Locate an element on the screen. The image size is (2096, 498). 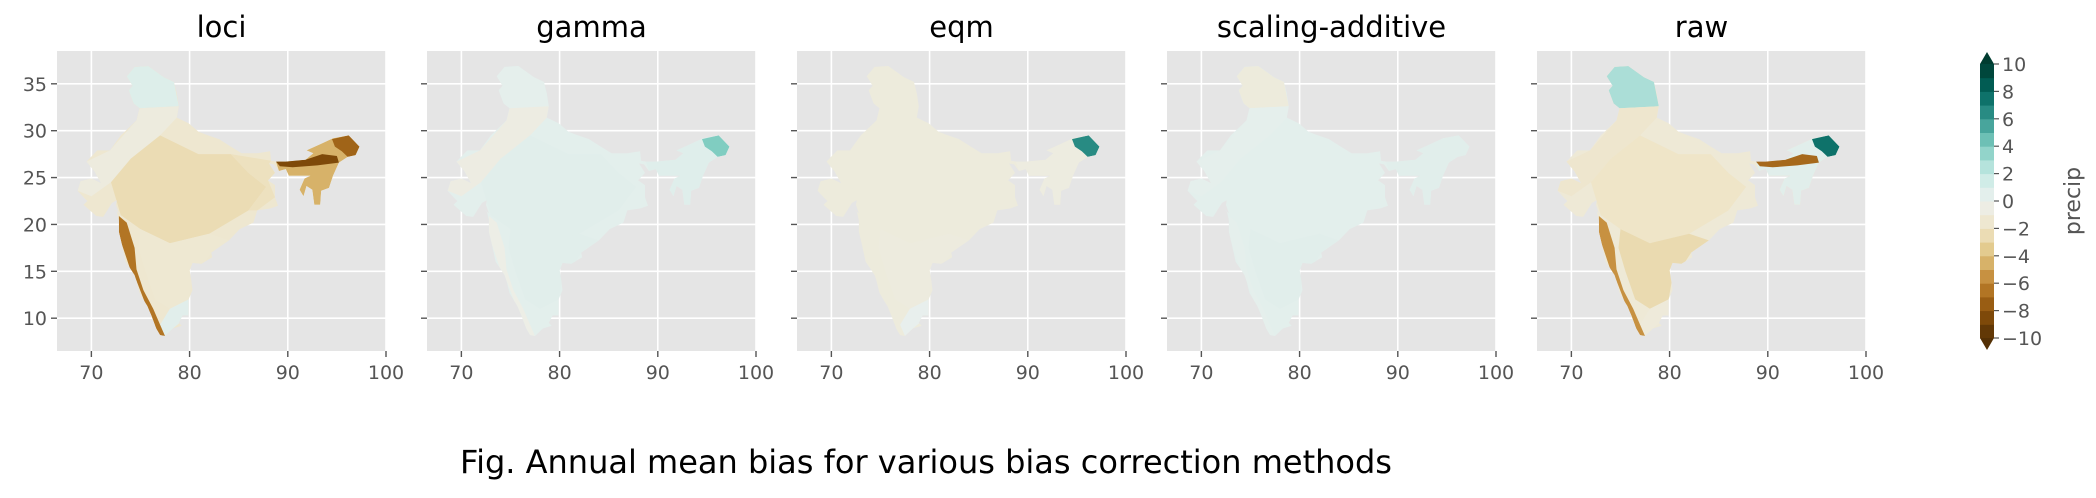
map-panel-eqm: eqm 70 80 90 100 is located at coordinates (967, 197).